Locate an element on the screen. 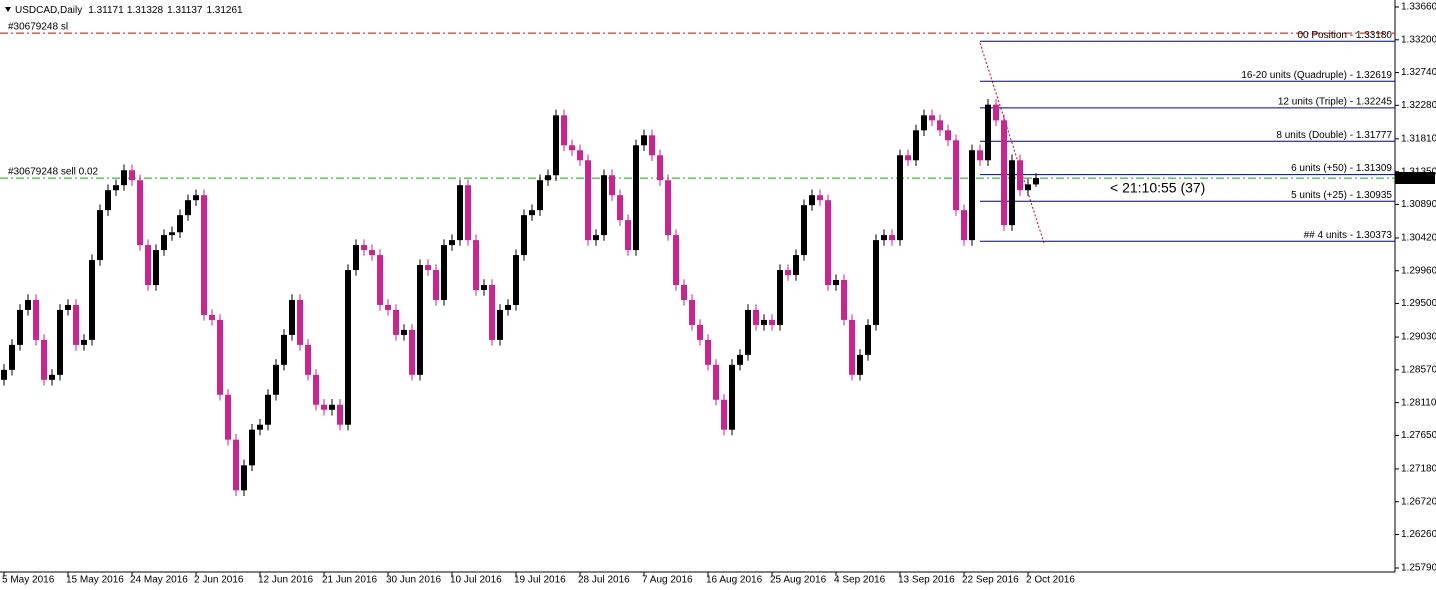 This screenshot has height=590, width=1436. x-tick-label: 2 Jun 2016 is located at coordinates (219, 580).